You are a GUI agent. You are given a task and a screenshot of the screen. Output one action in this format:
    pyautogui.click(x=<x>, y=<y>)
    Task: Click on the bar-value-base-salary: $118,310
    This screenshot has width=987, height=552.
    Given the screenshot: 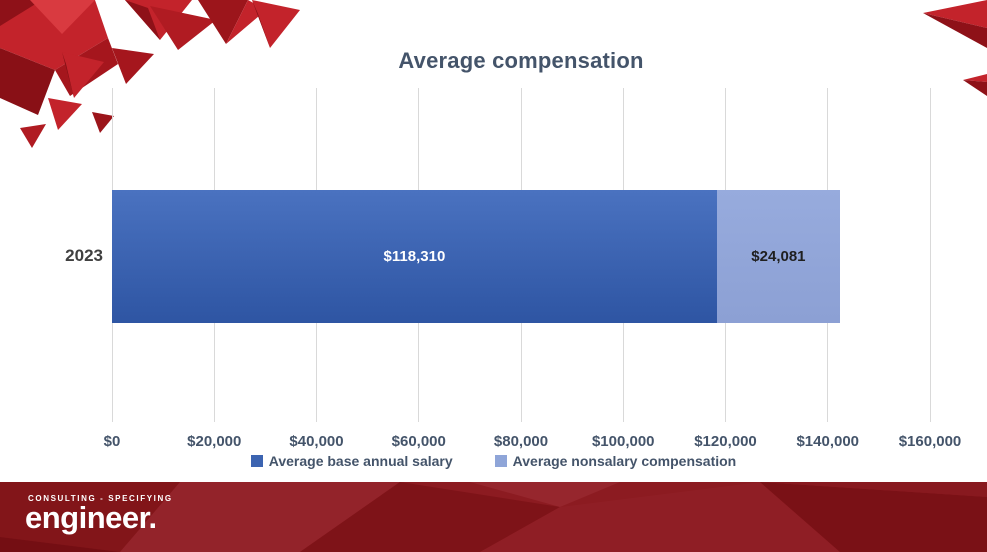 What is the action you would take?
    pyautogui.click(x=414, y=256)
    